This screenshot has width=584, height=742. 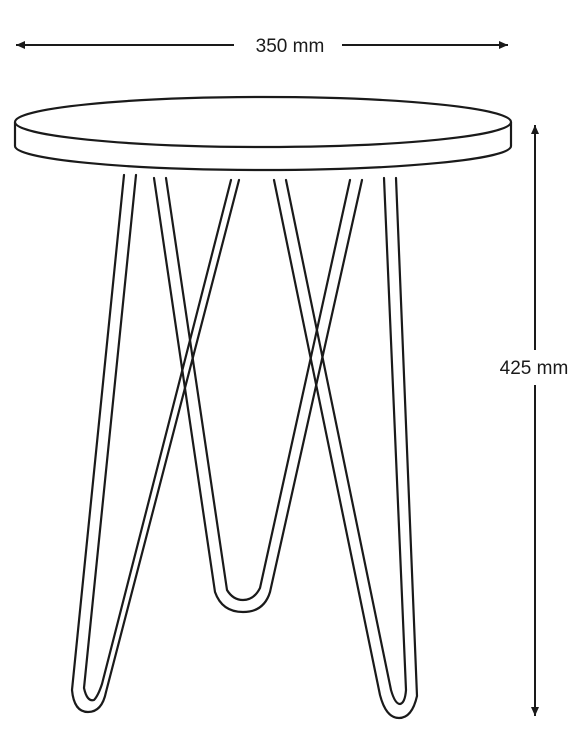 What do you see at coordinates (290, 46) in the screenshot?
I see `width-label: 350 mm` at bounding box center [290, 46].